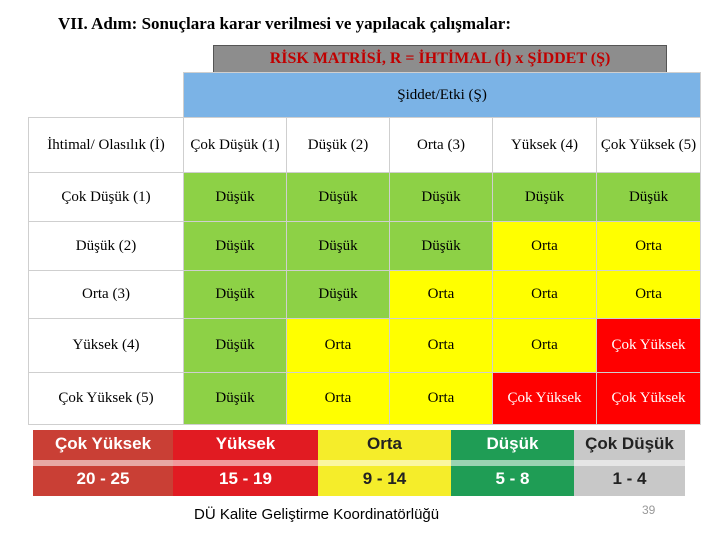 The height and width of the screenshot is (540, 720). I want to click on legend-item-high: Yüksek 15 - 19, so click(245, 463).